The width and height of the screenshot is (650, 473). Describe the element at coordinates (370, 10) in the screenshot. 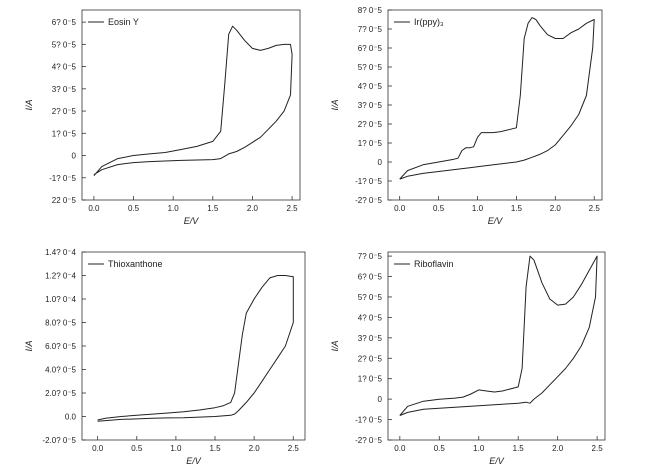

I see `y-tick-label: 8? 0⁻5` at that location.